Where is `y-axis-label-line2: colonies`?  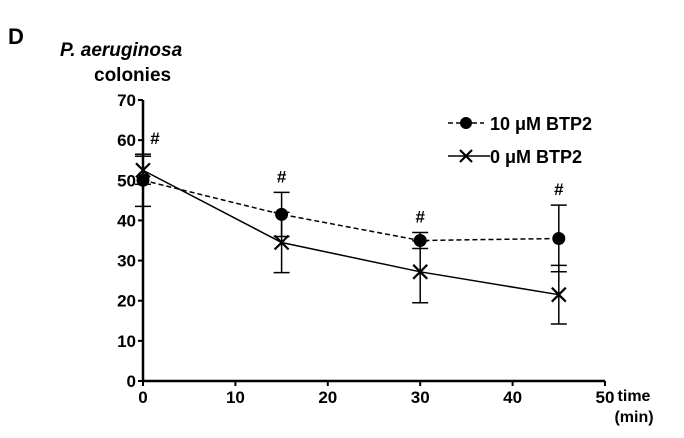 y-axis-label-line2: colonies is located at coordinates (132, 75).